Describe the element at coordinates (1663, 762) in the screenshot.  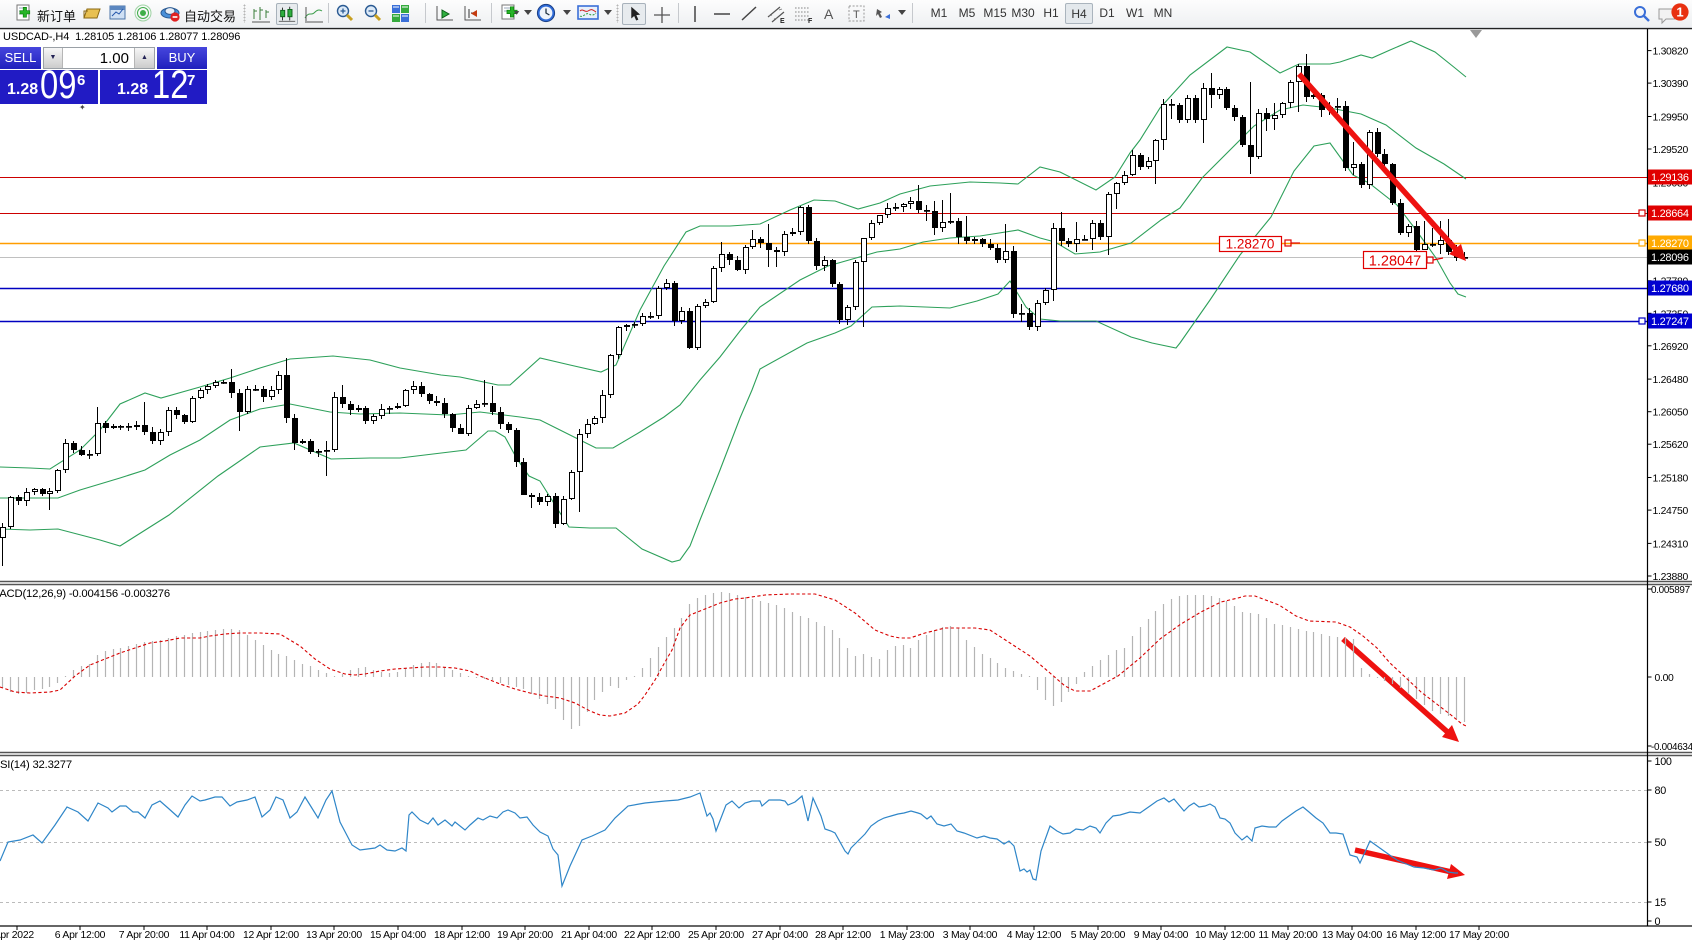
I see `svg-text: 100` at that location.